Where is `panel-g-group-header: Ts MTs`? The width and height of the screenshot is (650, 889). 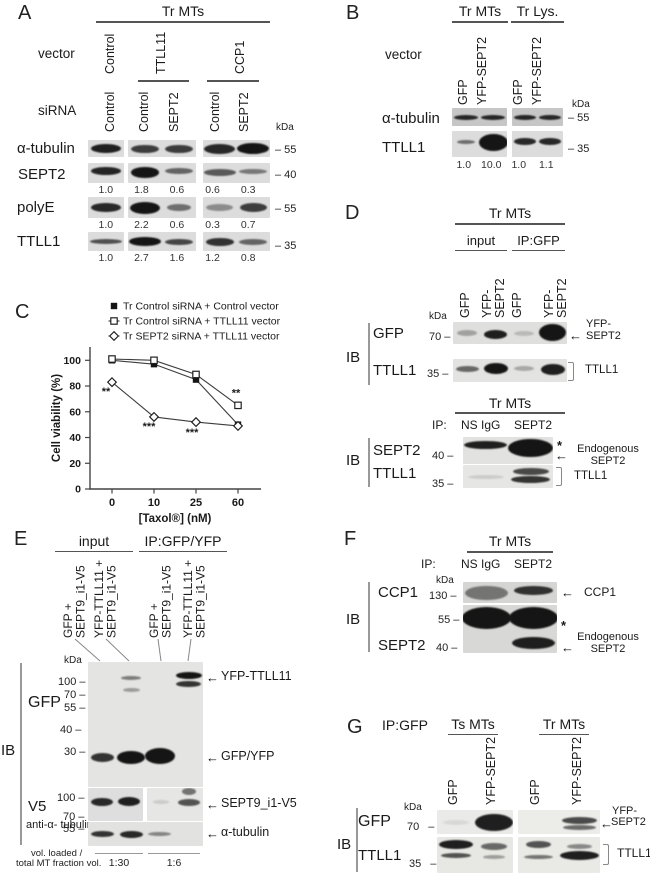 panel-g-group-header: Ts MTs is located at coordinates (473, 725).